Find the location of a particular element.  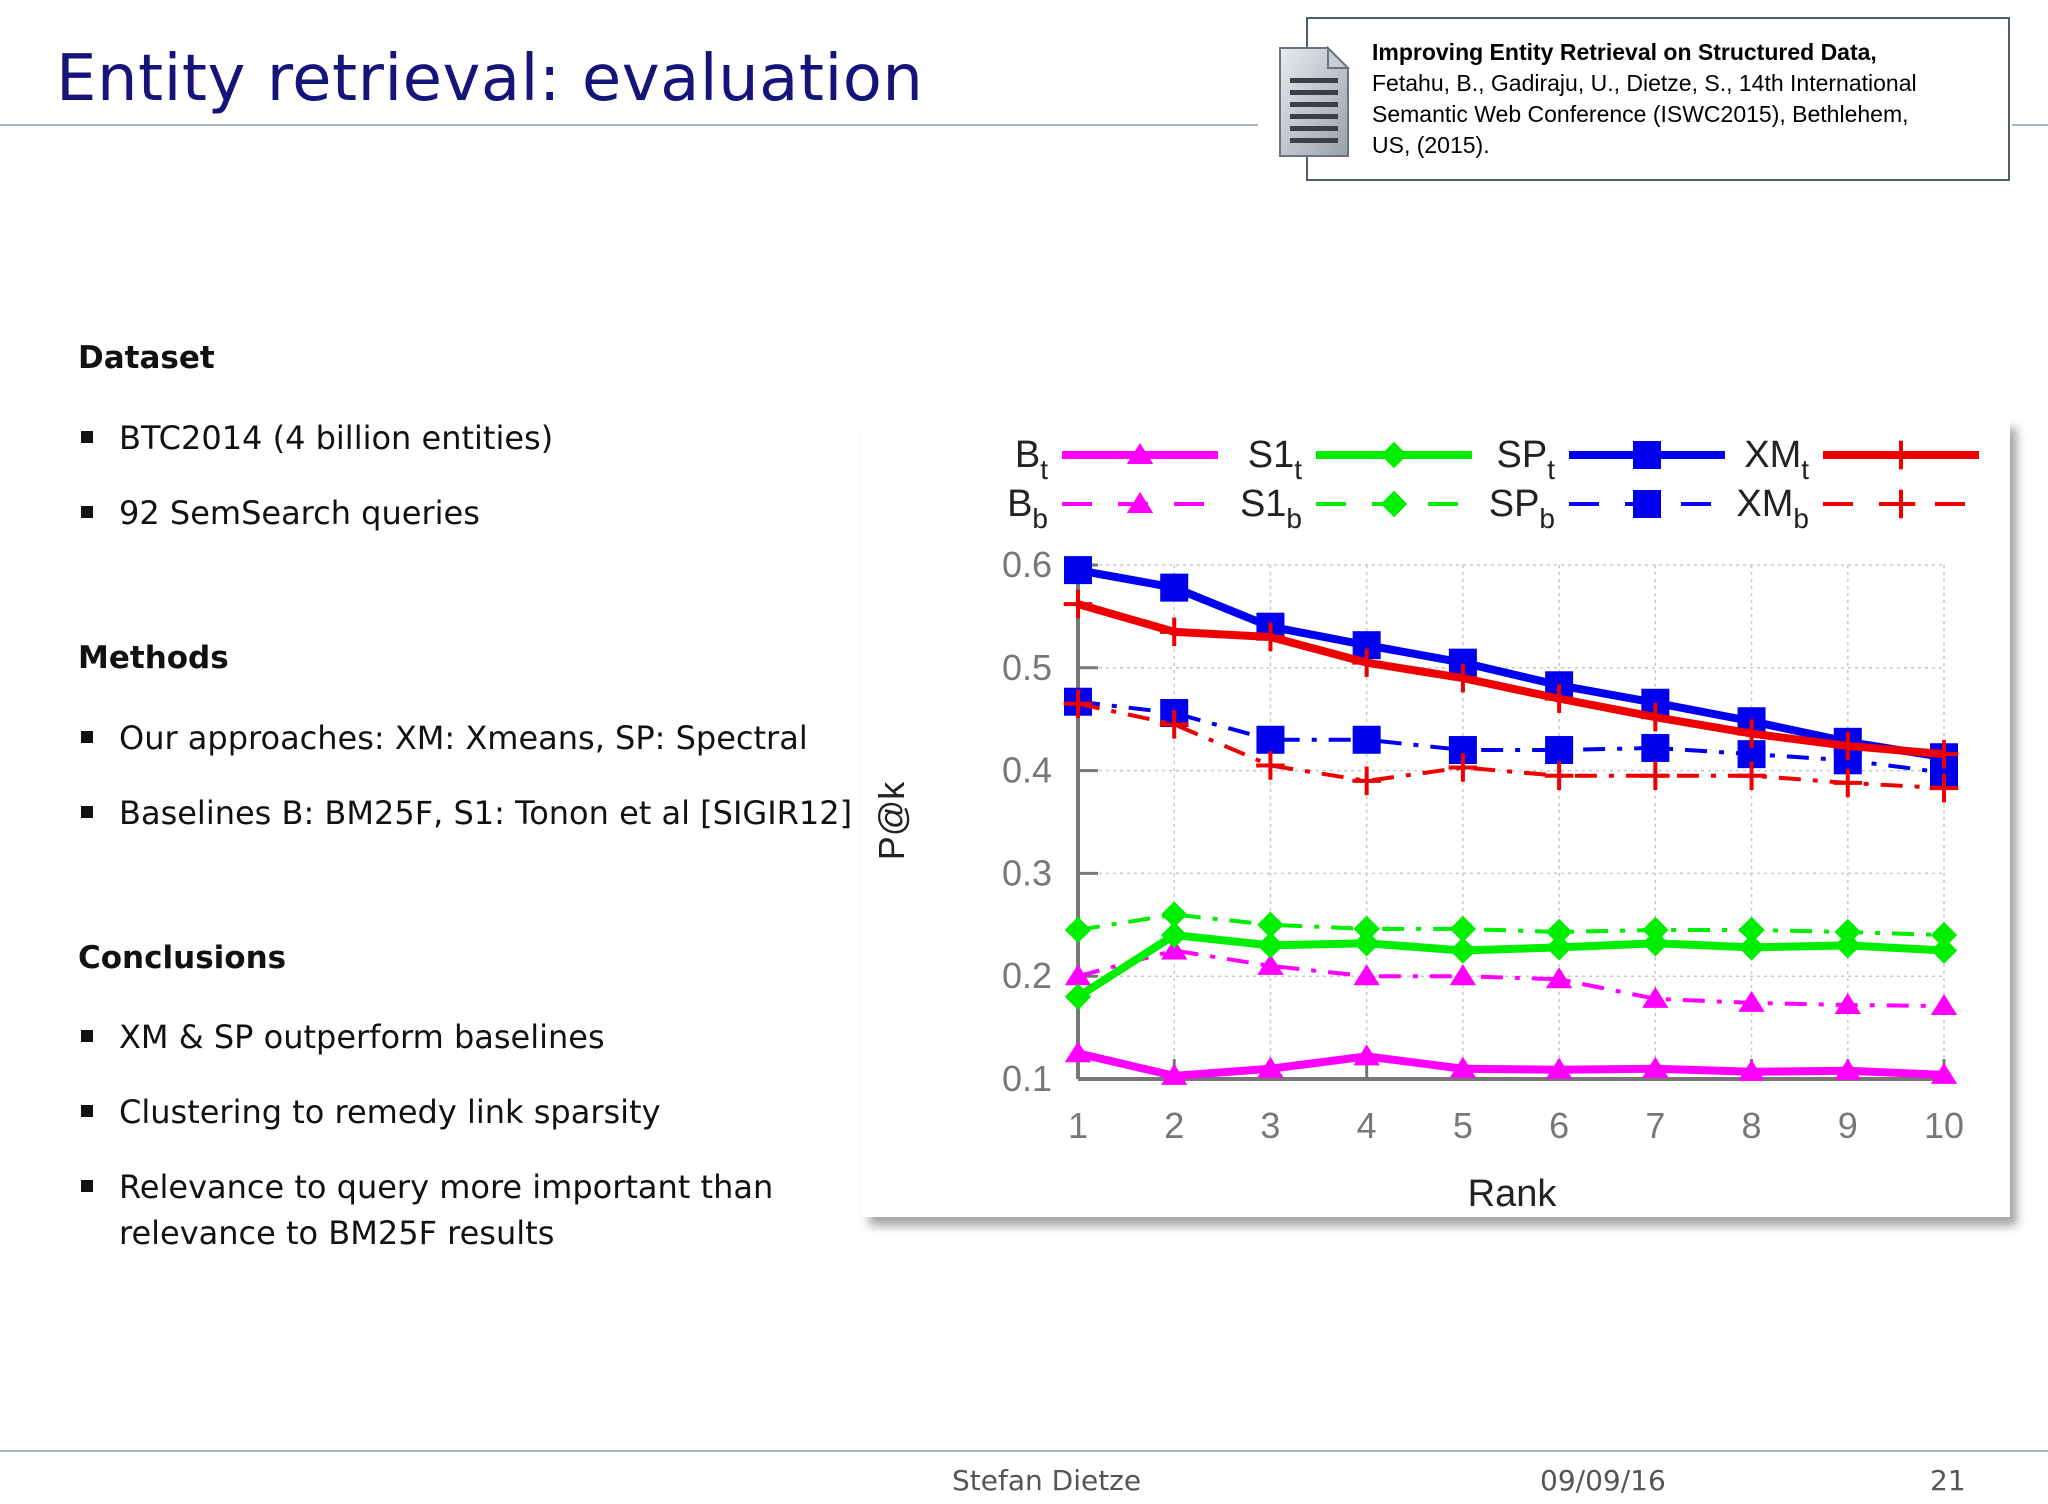

y-tick-label: 0.2 is located at coordinates (1027, 975).